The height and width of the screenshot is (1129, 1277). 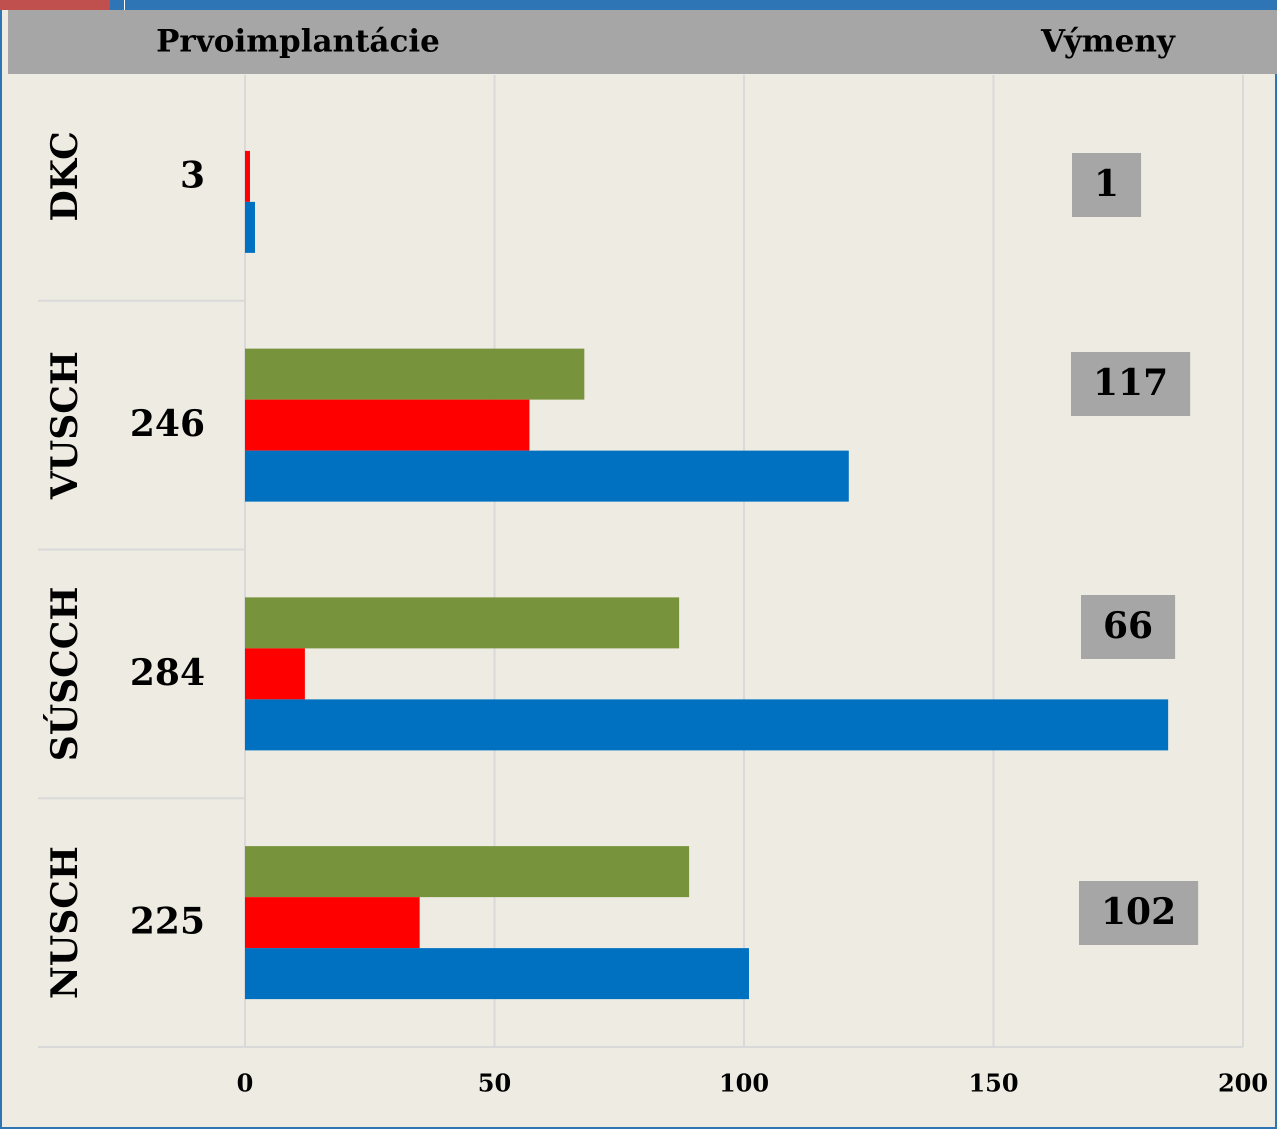 What do you see at coordinates (245, 1083) in the screenshot?
I see `x-tick-label: 0` at bounding box center [245, 1083].